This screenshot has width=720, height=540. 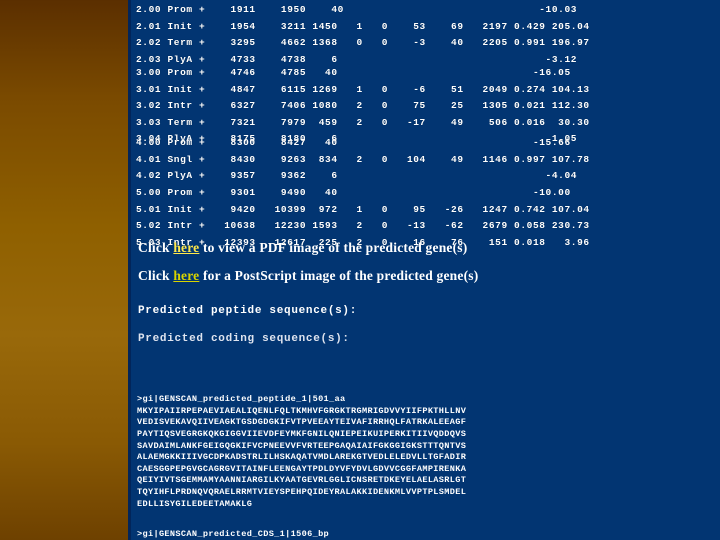 I want to click on table-row: 3.04 PlyA + 8175 8180 6 1.05, so click(x=357, y=139).